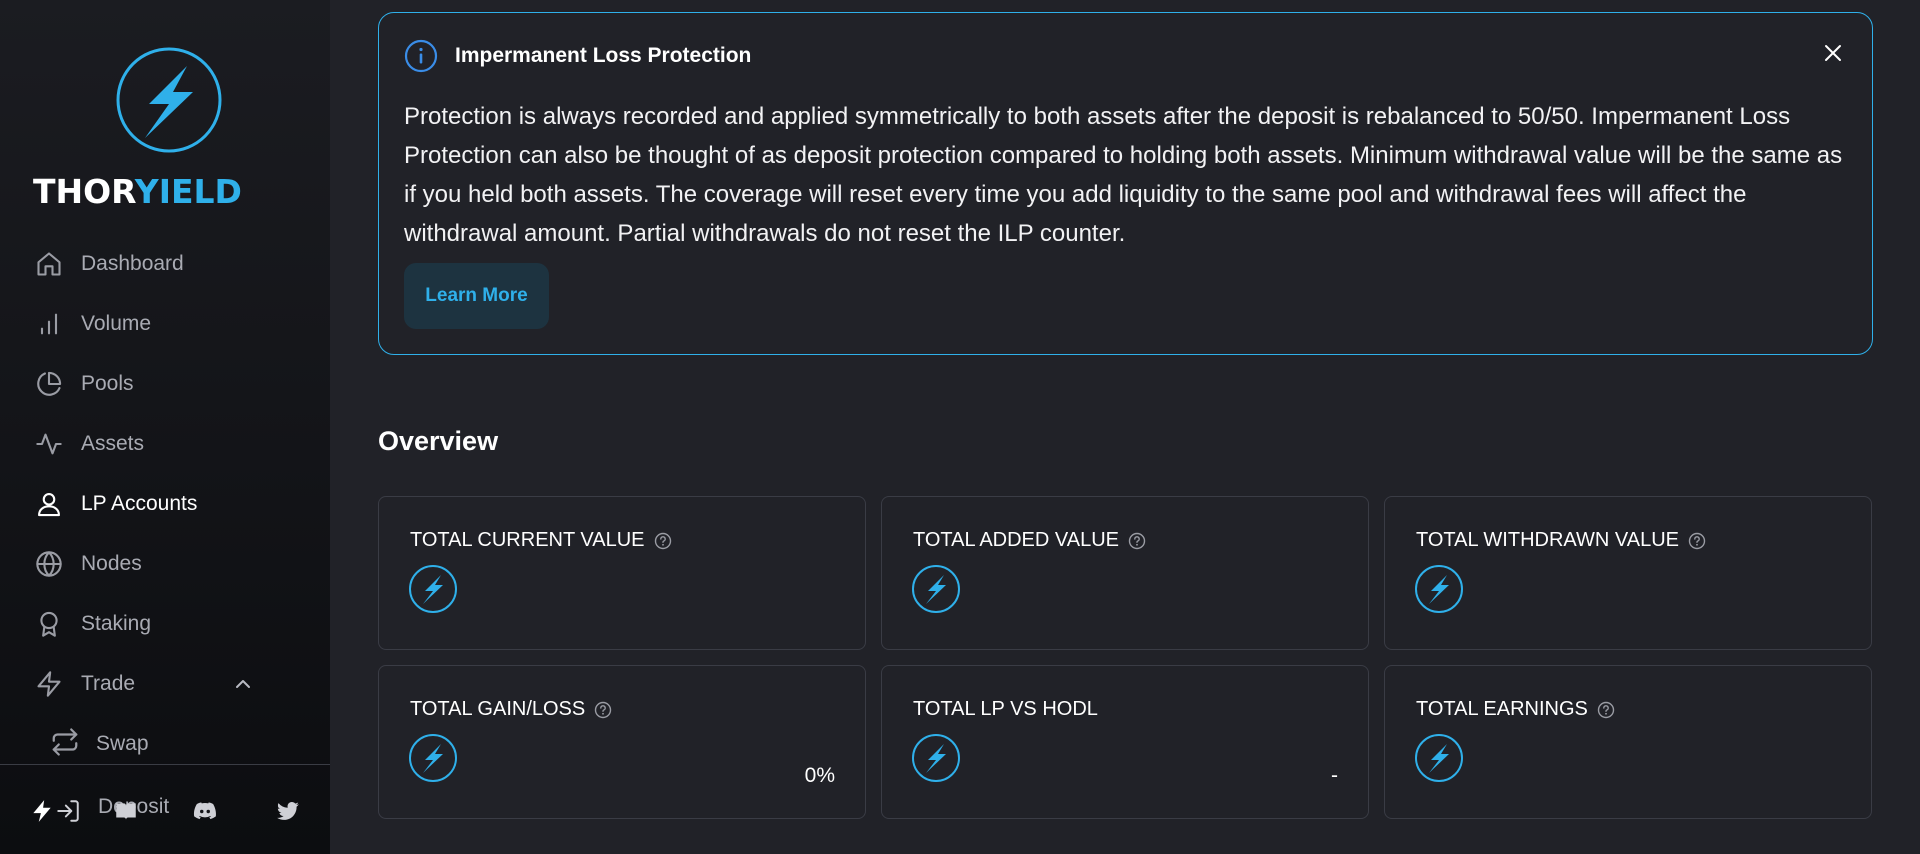 The height and width of the screenshot is (854, 1920). Describe the element at coordinates (139, 503) in the screenshot. I see `sidebar-item-label: LP Accounts` at that location.